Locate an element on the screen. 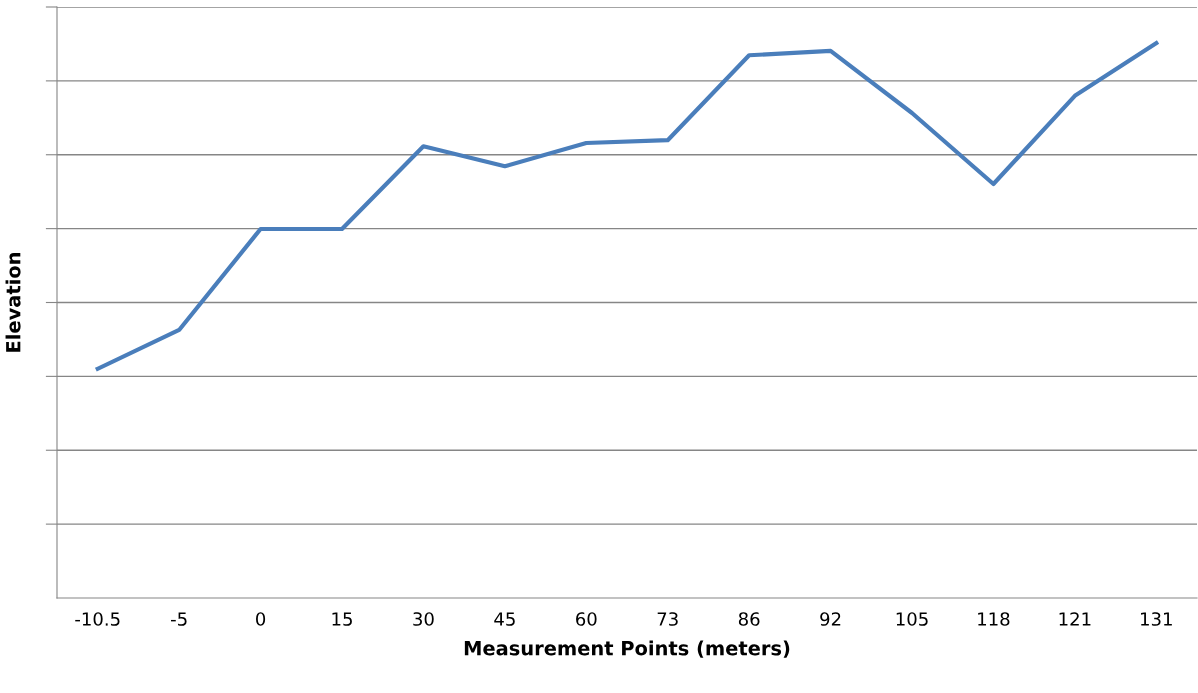 The image size is (1198, 693). x-tick-label: 15 is located at coordinates (342, 619).